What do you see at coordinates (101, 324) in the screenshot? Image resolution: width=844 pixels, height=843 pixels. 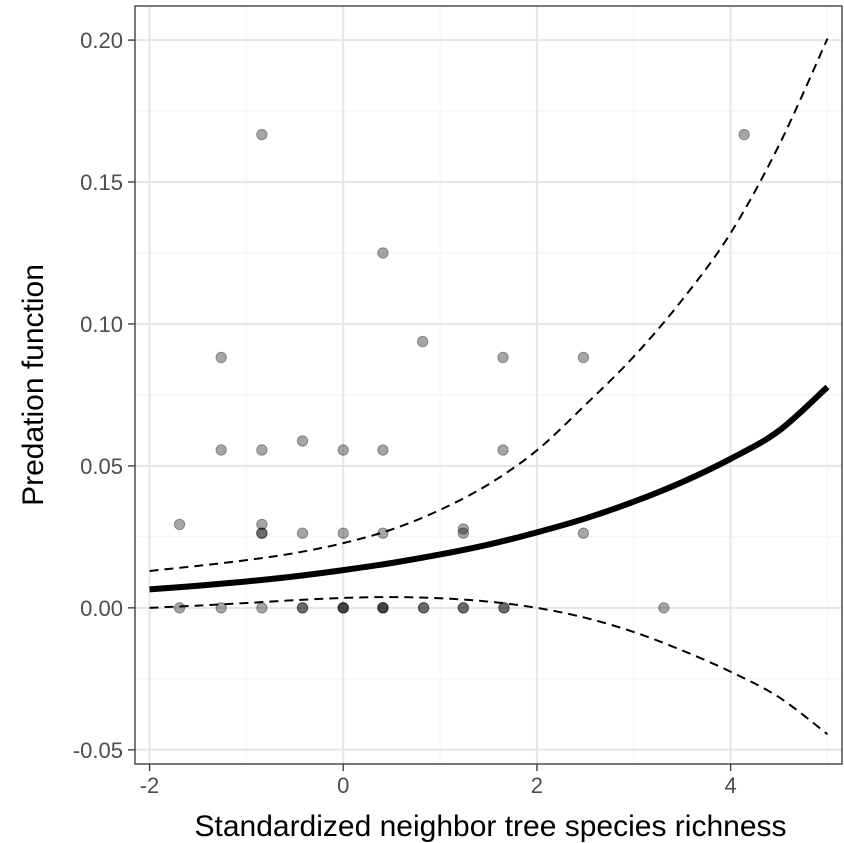 I see `y-tick-label: 0.10` at bounding box center [101, 324].